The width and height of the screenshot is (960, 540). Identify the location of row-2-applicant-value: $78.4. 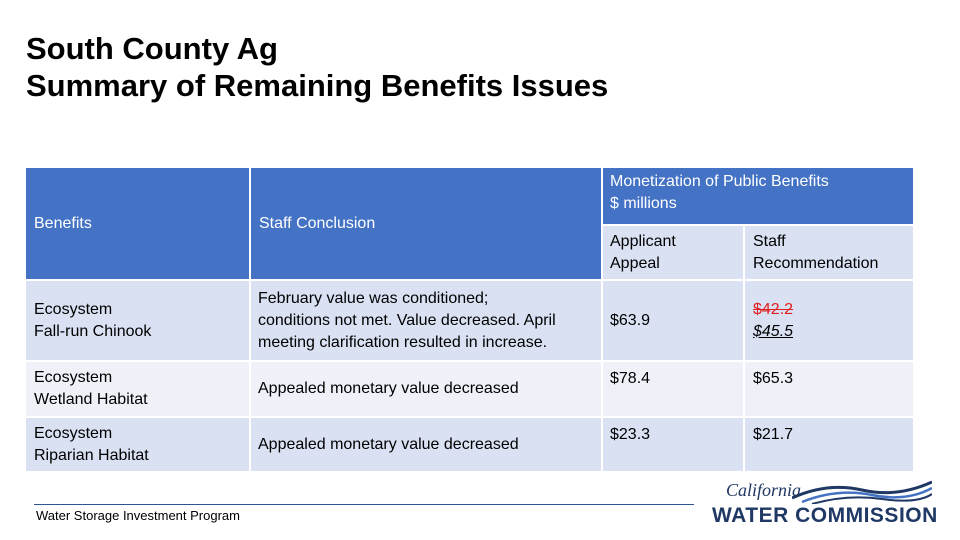
(630, 378).